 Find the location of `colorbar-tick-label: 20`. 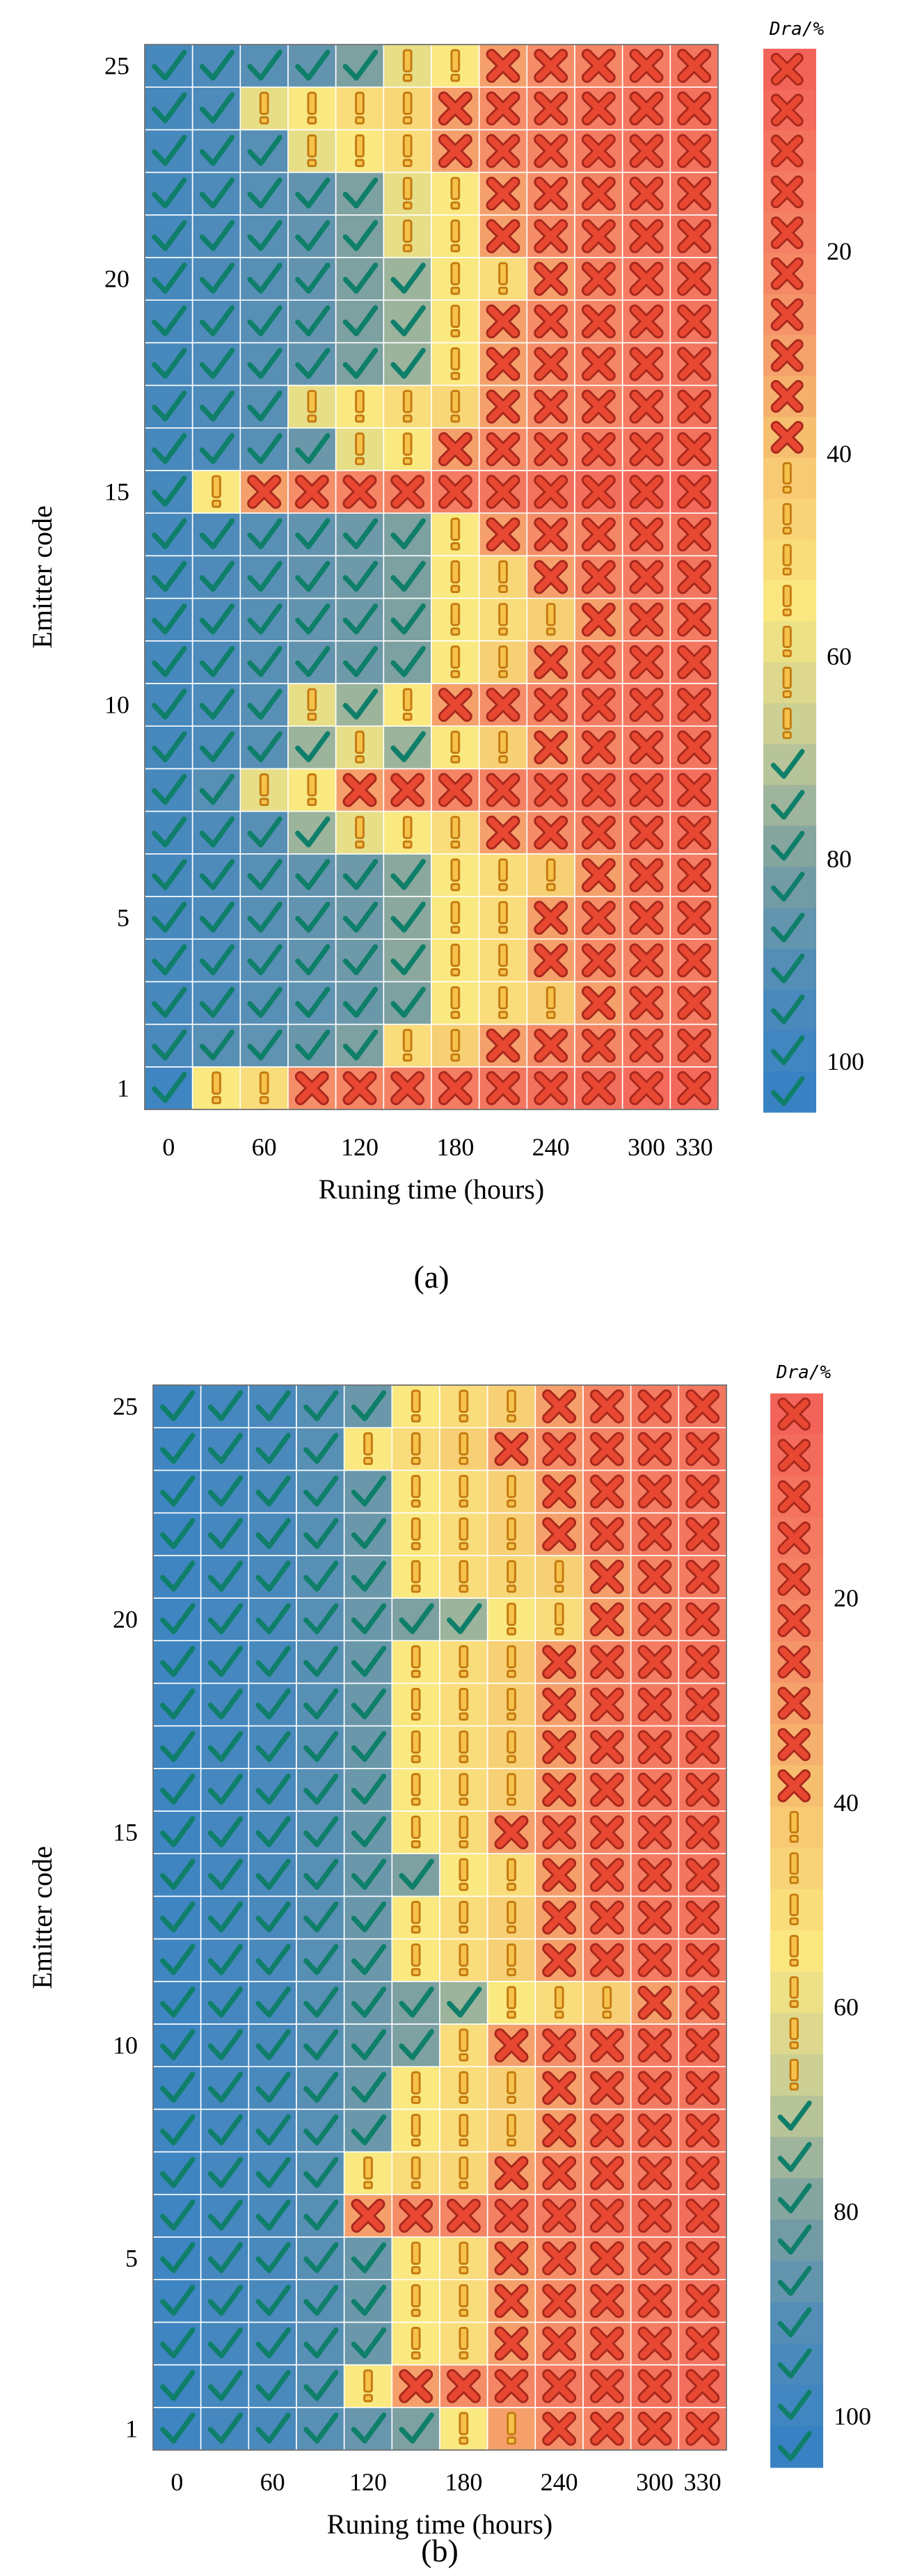

colorbar-tick-label: 20 is located at coordinates (846, 1598).